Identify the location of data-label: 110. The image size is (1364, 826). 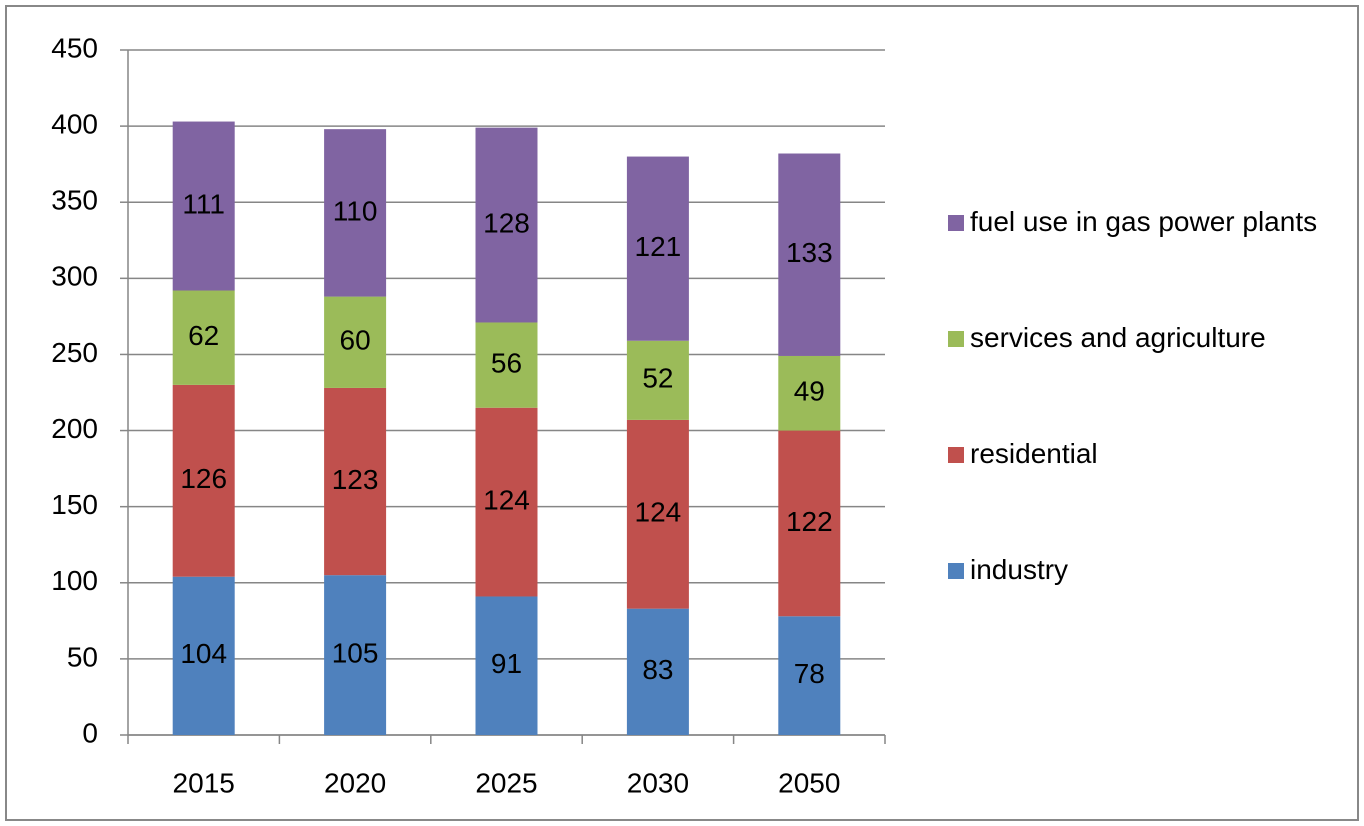
(355, 210).